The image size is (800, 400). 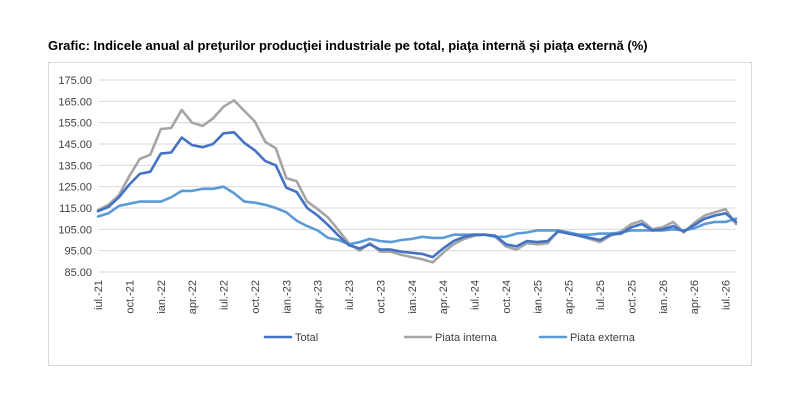 I want to click on legend-label: Total, so click(x=306, y=338).